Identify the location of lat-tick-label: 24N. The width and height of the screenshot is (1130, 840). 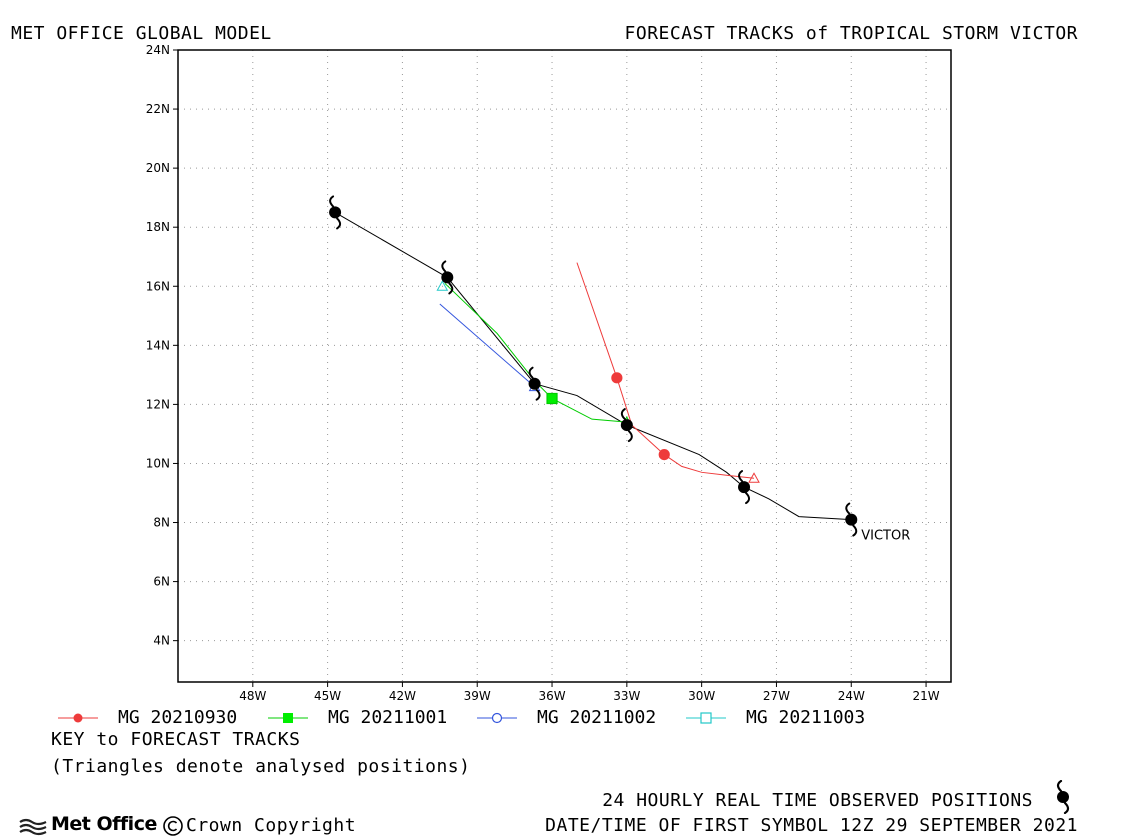
(158, 50).